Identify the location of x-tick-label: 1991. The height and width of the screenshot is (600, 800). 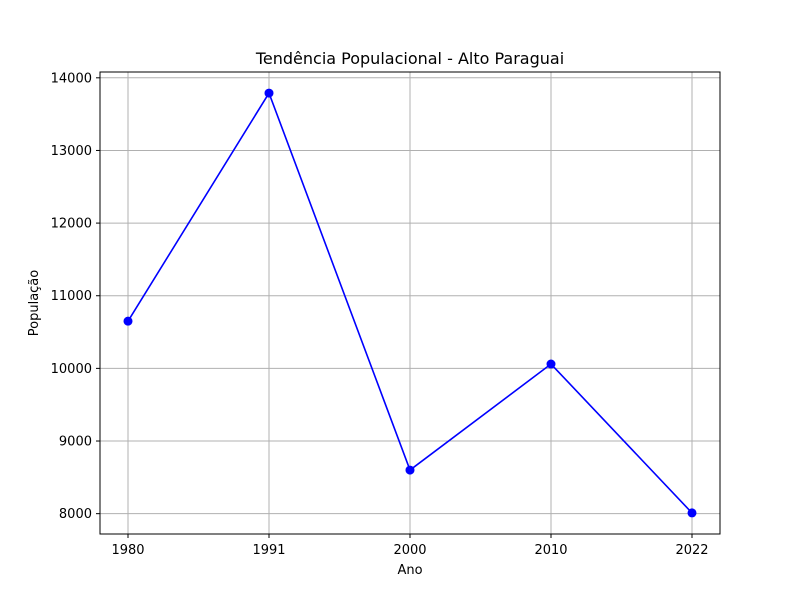
(268, 550).